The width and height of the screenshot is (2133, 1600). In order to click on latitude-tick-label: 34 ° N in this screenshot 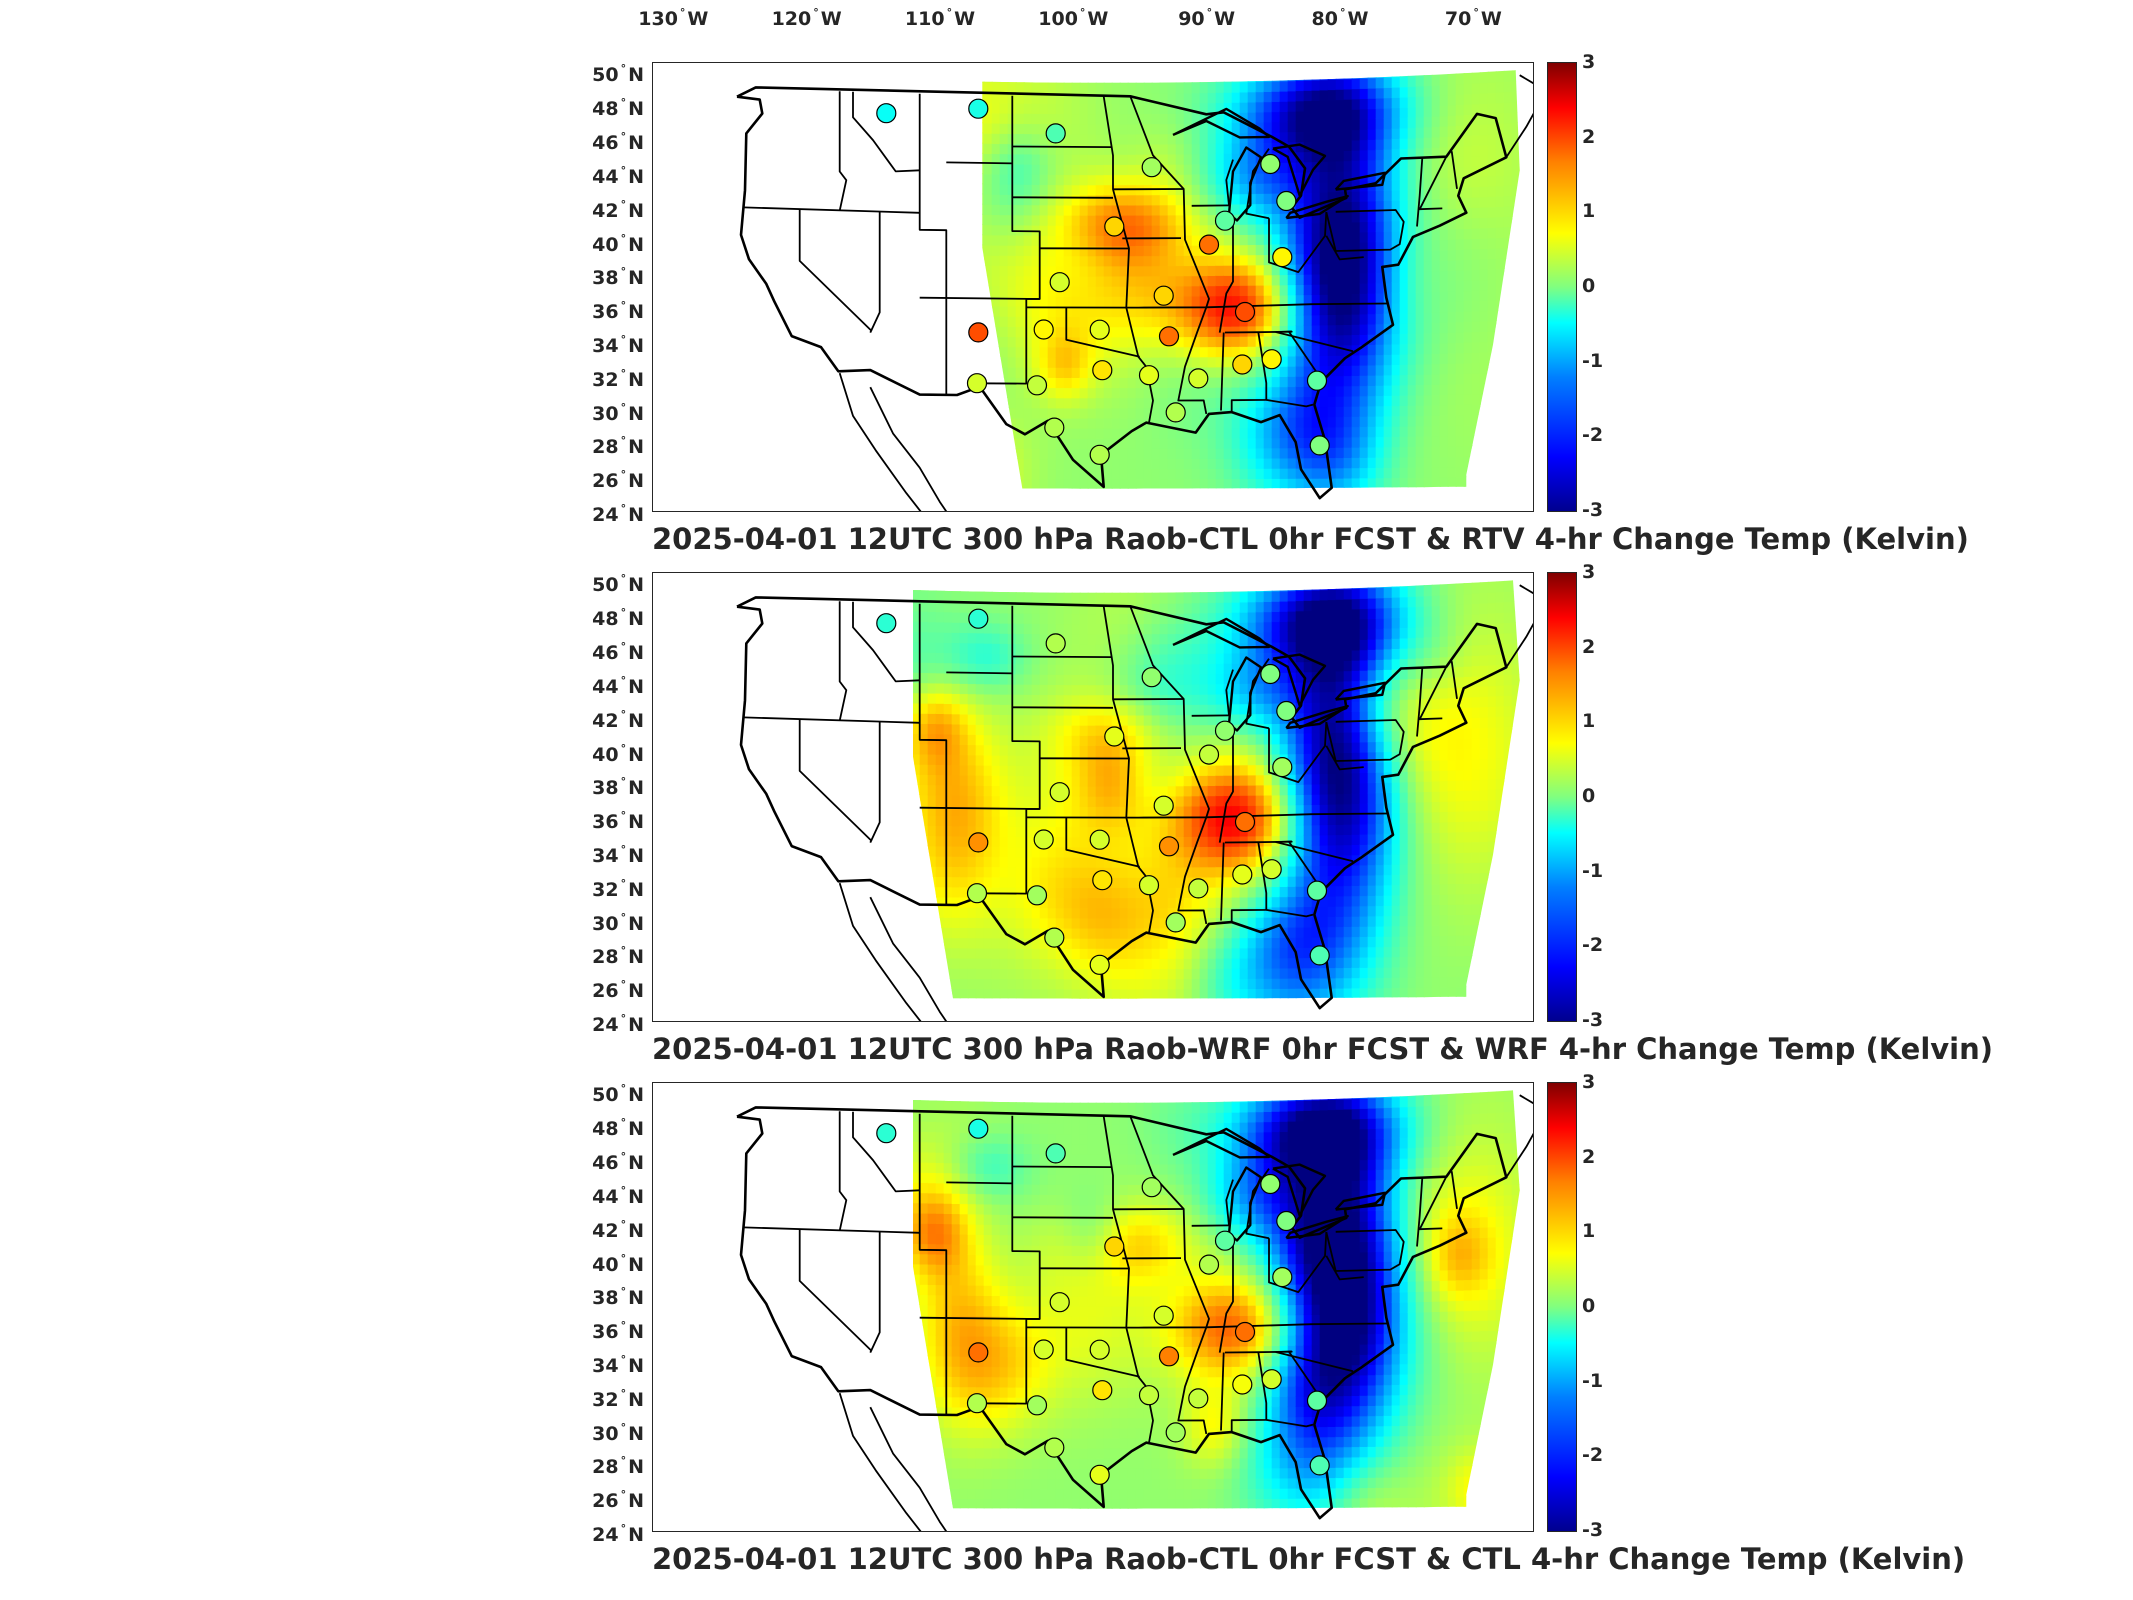, I will do `click(618, 854)`.